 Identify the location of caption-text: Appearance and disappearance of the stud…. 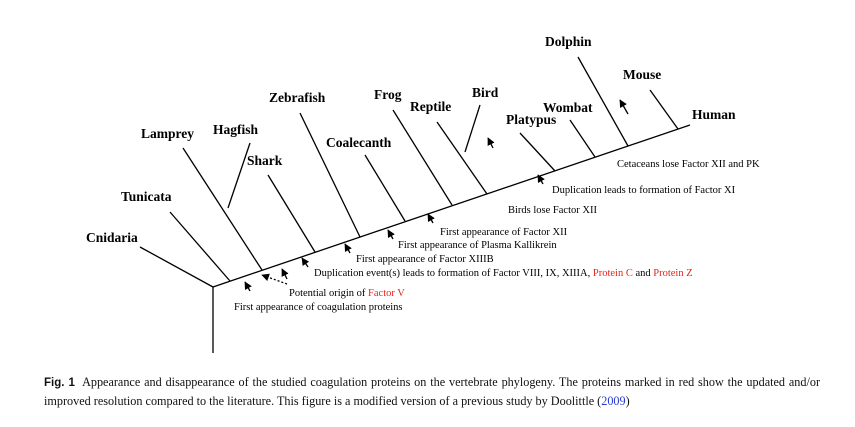
(432, 391).